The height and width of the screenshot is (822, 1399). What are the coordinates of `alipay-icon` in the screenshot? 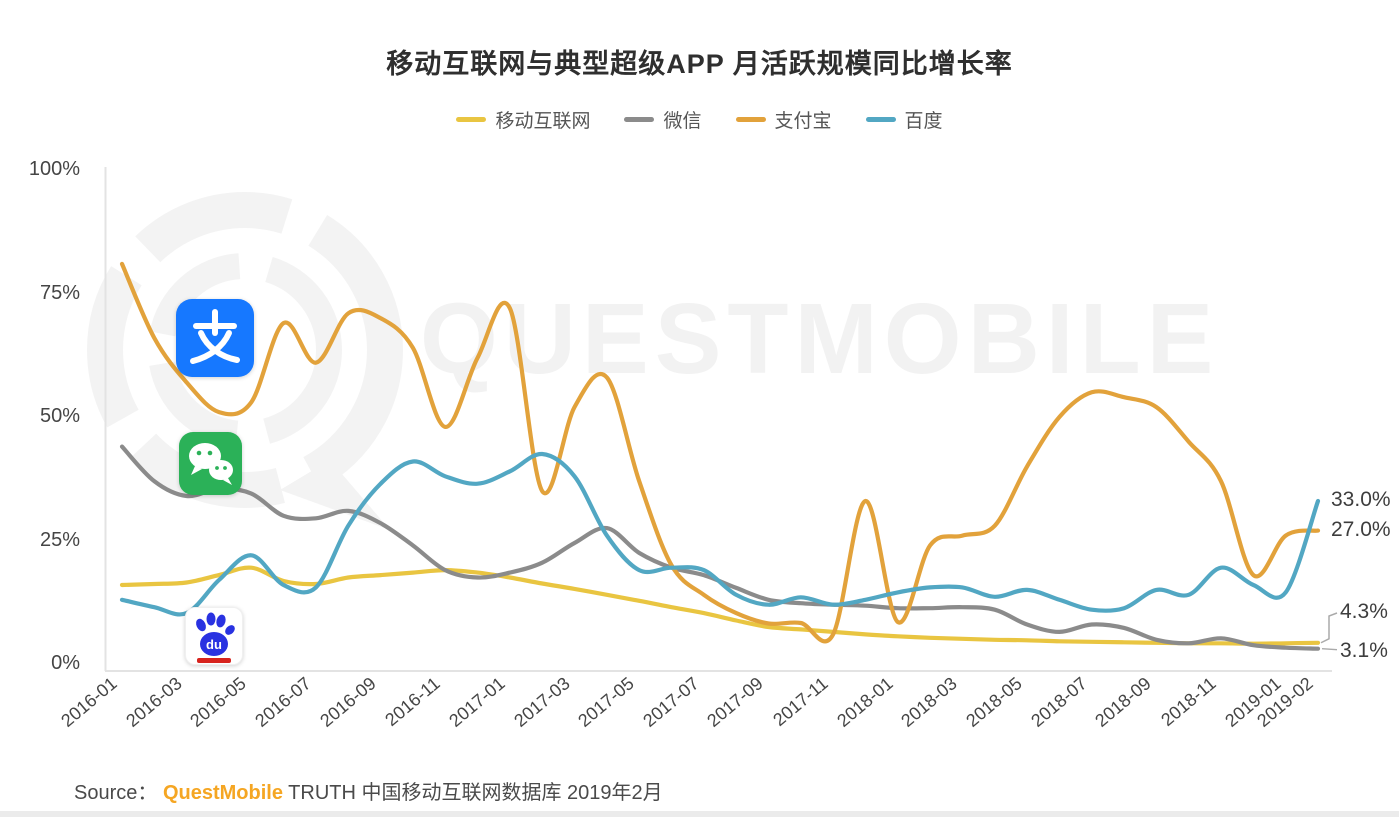 It's located at (215, 338).